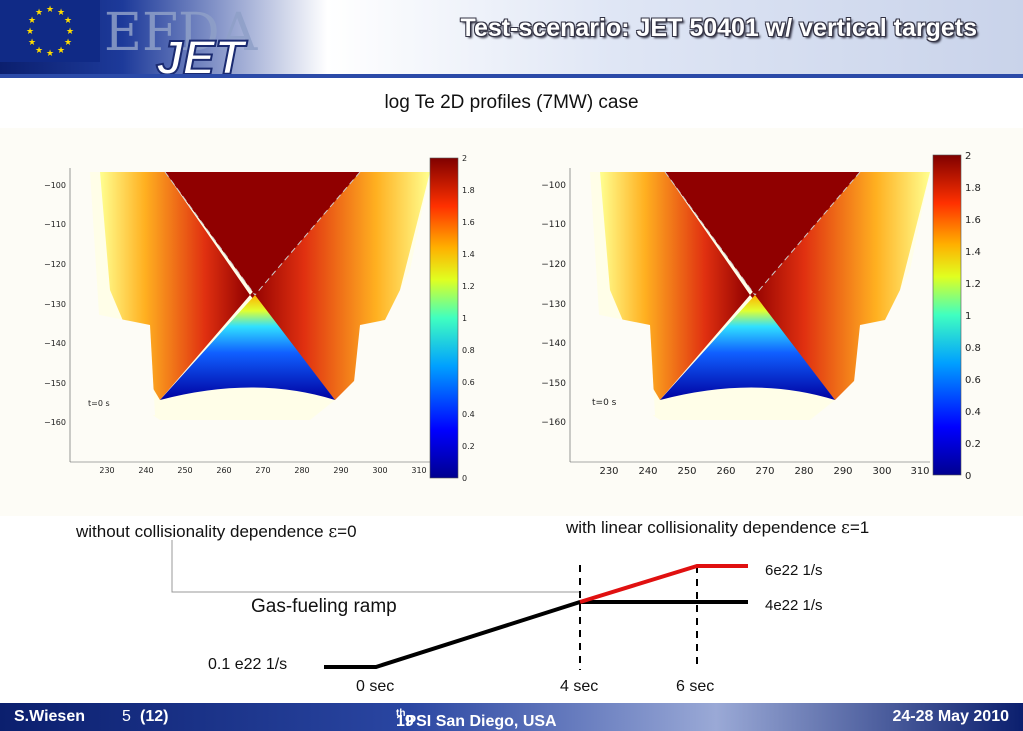 The width and height of the screenshot is (1023, 731). What do you see at coordinates (216, 532) in the screenshot?
I see `caption-plot-1: without collisionality dependence ε=0` at bounding box center [216, 532].